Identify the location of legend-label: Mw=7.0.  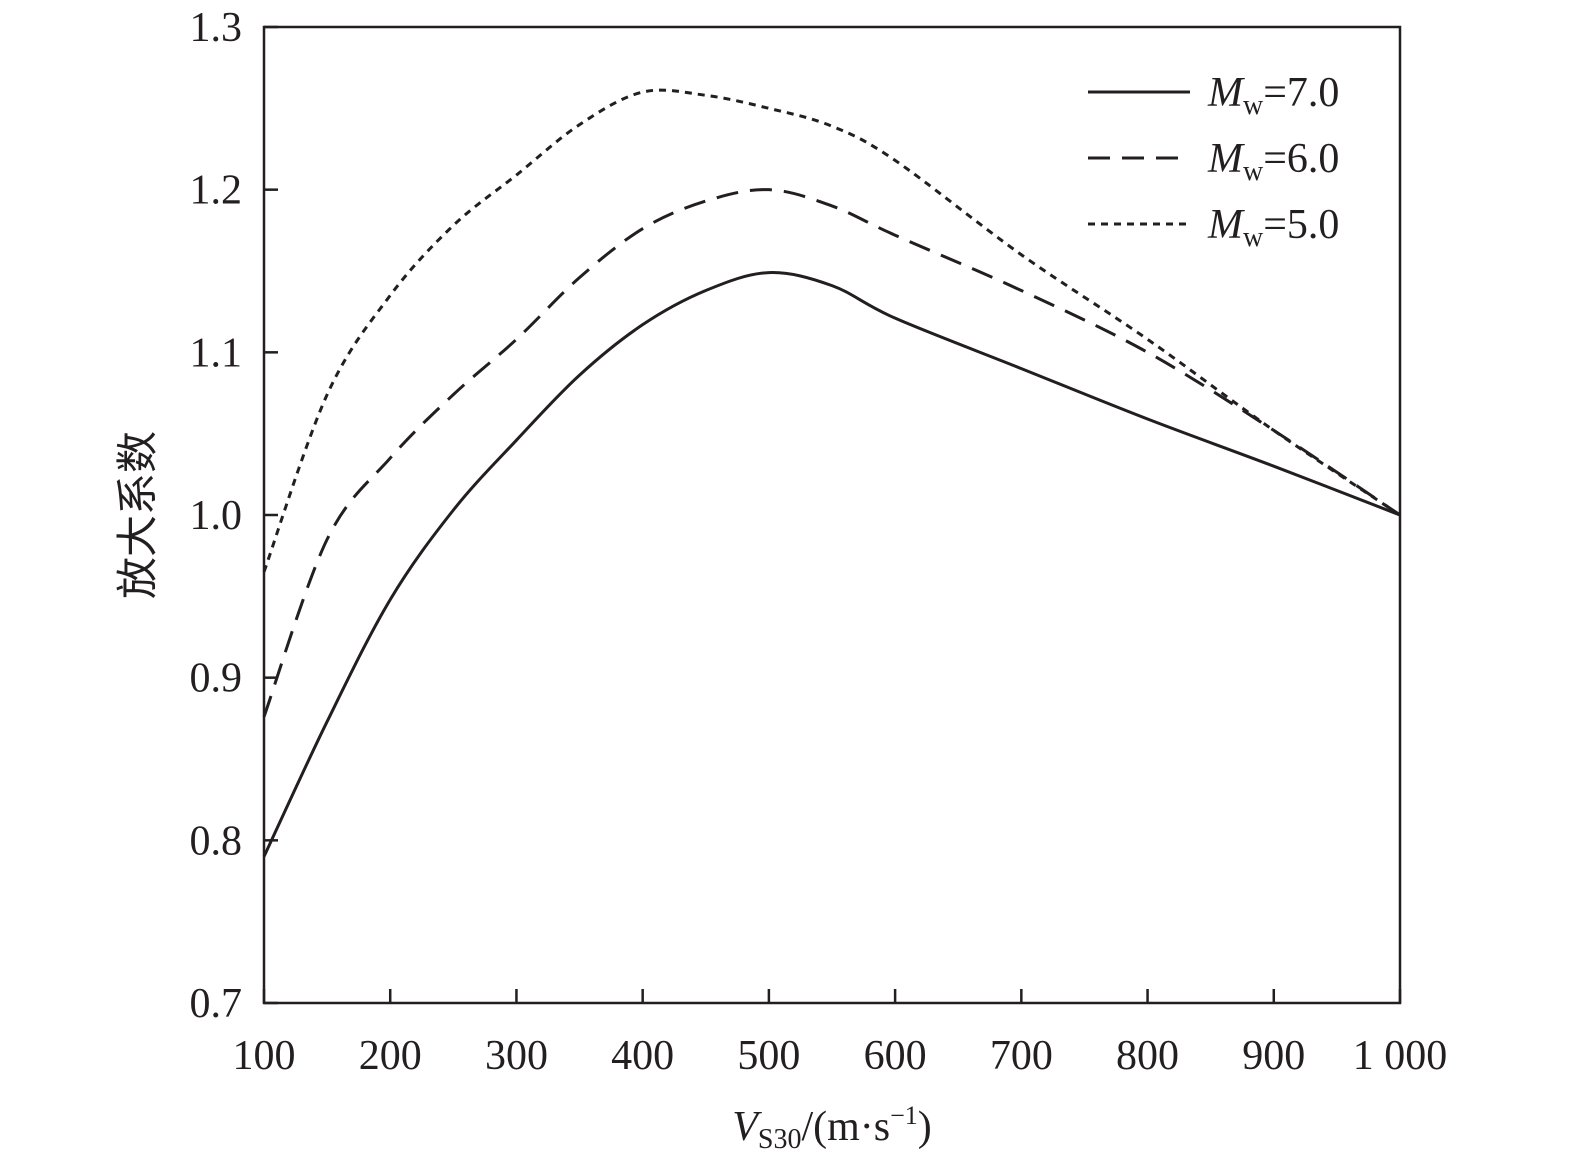
(1273, 95).